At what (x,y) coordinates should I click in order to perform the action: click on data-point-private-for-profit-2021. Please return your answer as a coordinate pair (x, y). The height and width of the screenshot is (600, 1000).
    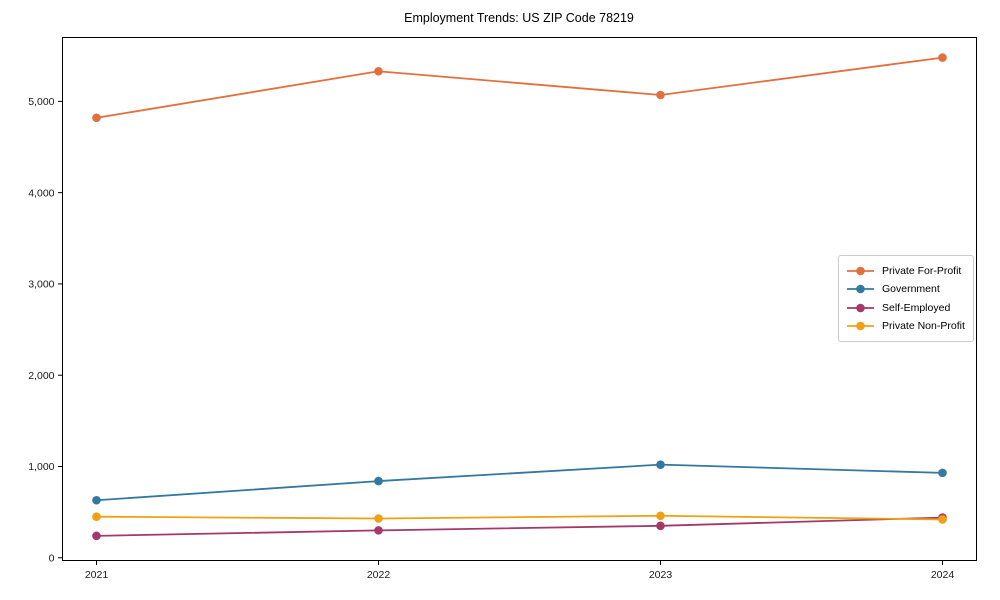
    Looking at the image, I should click on (96, 118).